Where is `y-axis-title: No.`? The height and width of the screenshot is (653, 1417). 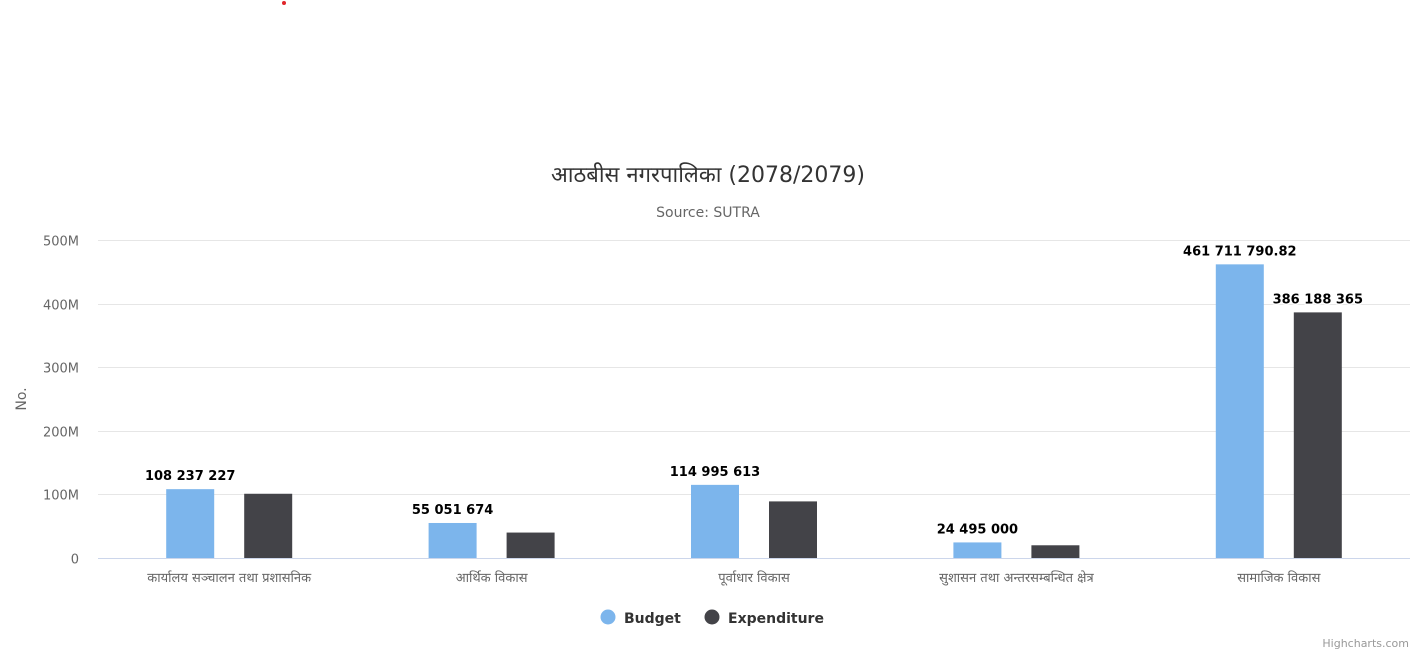
y-axis-title: No. is located at coordinates (22, 398).